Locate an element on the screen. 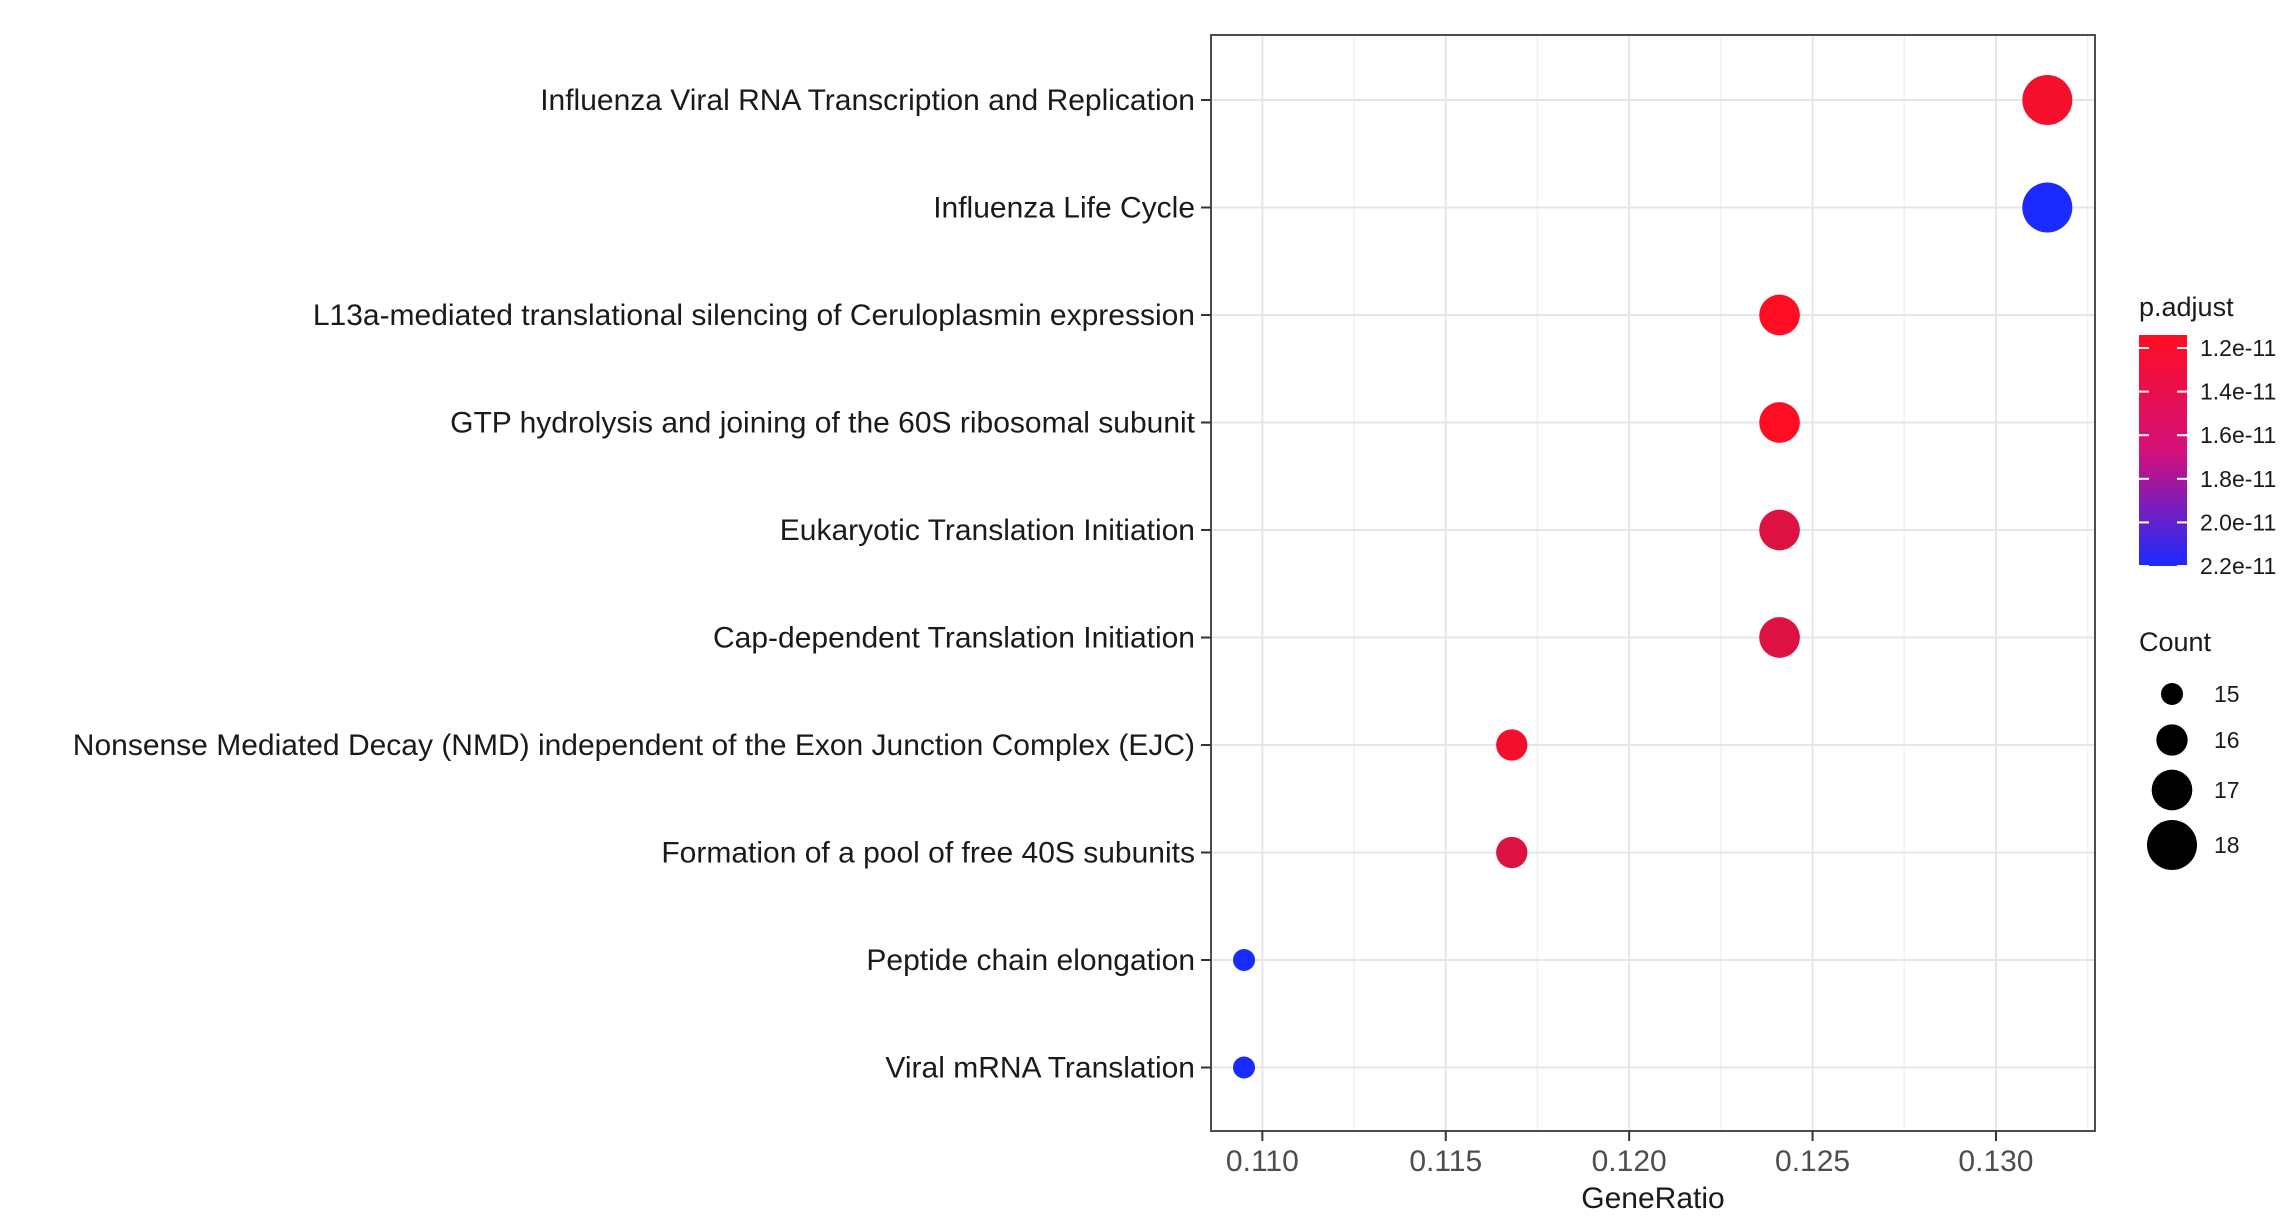 The width and height of the screenshot is (2280, 1219). color-legend-label: 1.4e-11 is located at coordinates (2238, 392).